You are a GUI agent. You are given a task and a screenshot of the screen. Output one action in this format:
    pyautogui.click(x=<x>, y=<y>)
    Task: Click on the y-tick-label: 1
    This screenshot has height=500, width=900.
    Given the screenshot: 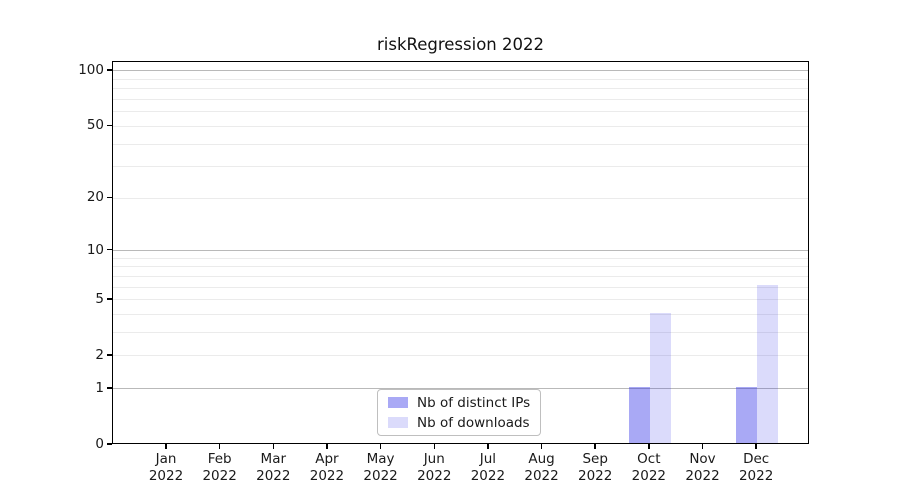 What is the action you would take?
    pyautogui.click(x=99, y=387)
    